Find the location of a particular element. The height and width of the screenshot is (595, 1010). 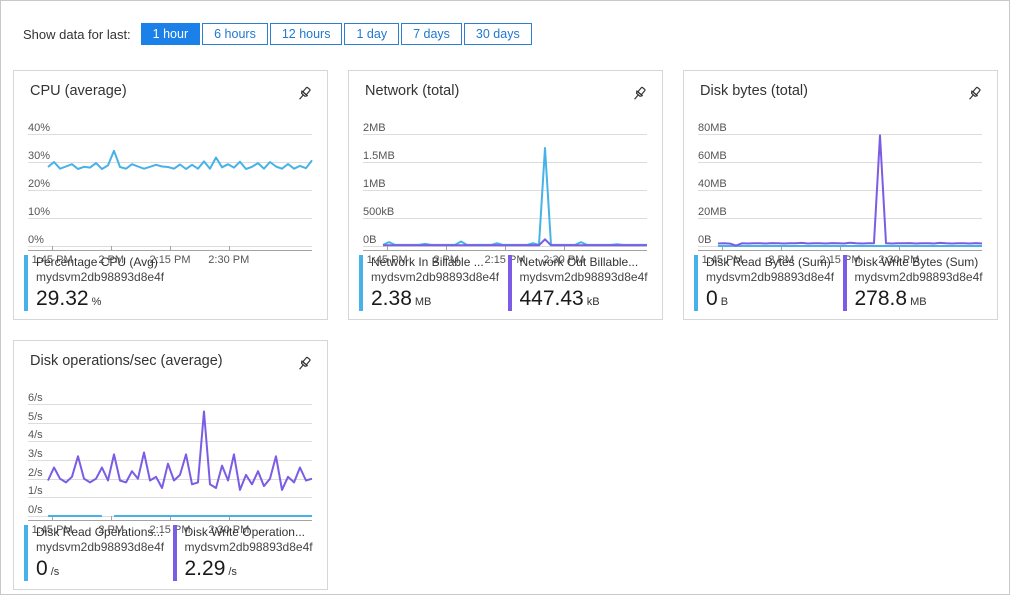

card-header: Network (total) is located at coordinates (505, 89).